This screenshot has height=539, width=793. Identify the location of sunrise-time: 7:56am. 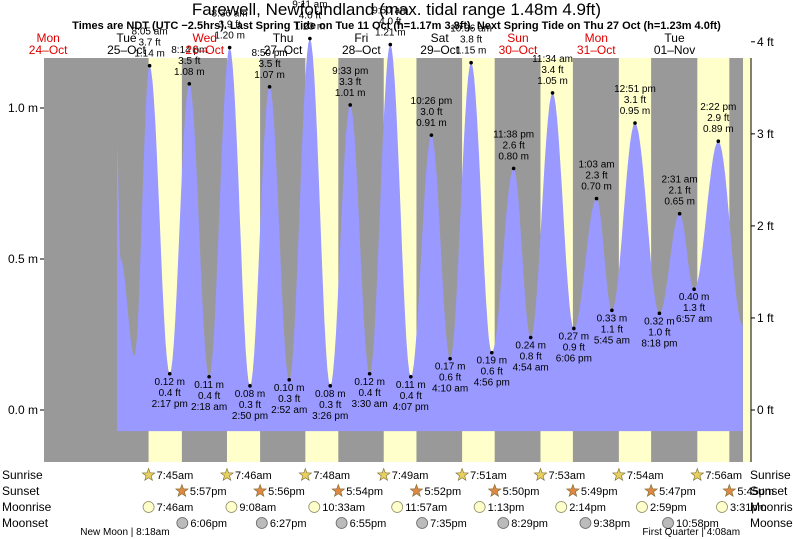
(723, 476).